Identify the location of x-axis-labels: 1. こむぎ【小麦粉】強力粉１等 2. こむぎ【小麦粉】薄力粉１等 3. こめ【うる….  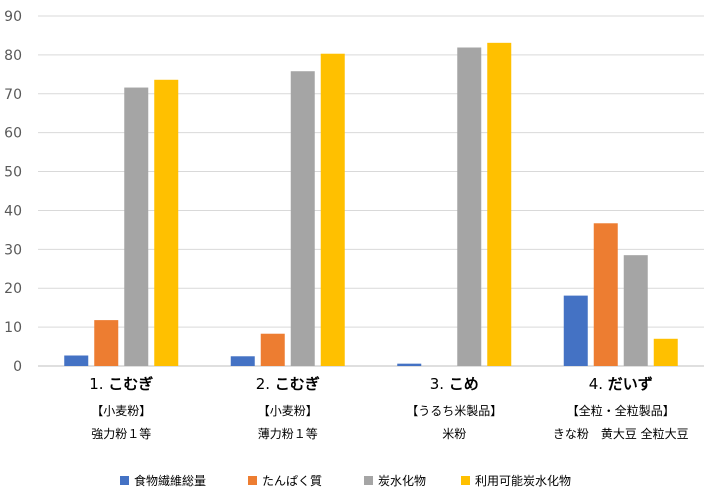
(388, 408).